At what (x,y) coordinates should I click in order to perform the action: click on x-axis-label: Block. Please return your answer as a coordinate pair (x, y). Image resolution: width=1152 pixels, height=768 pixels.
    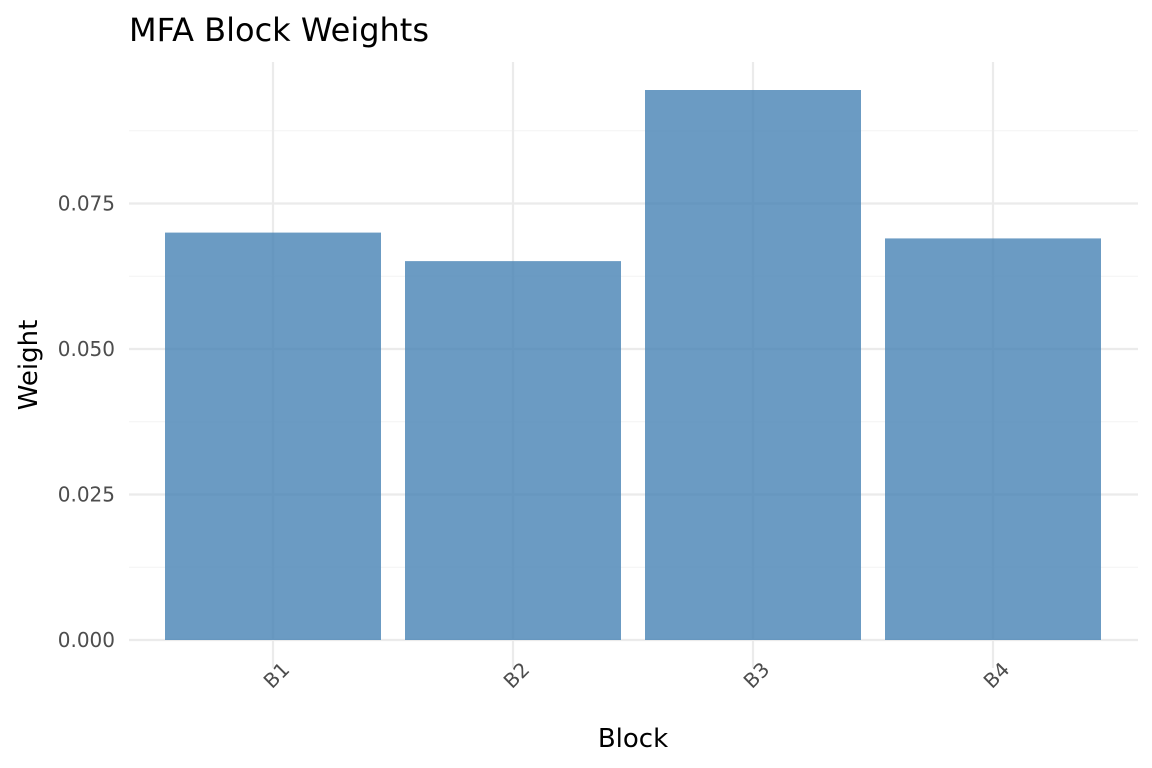
    Looking at the image, I should click on (633, 739).